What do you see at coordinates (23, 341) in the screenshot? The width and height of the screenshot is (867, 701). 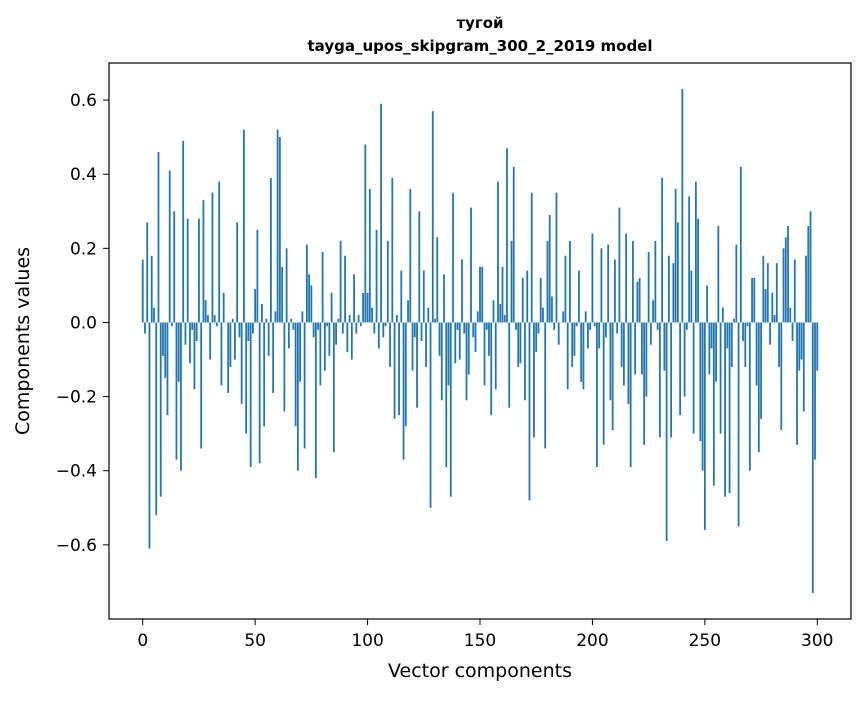 I see `y-axis-label: Components values` at bounding box center [23, 341].